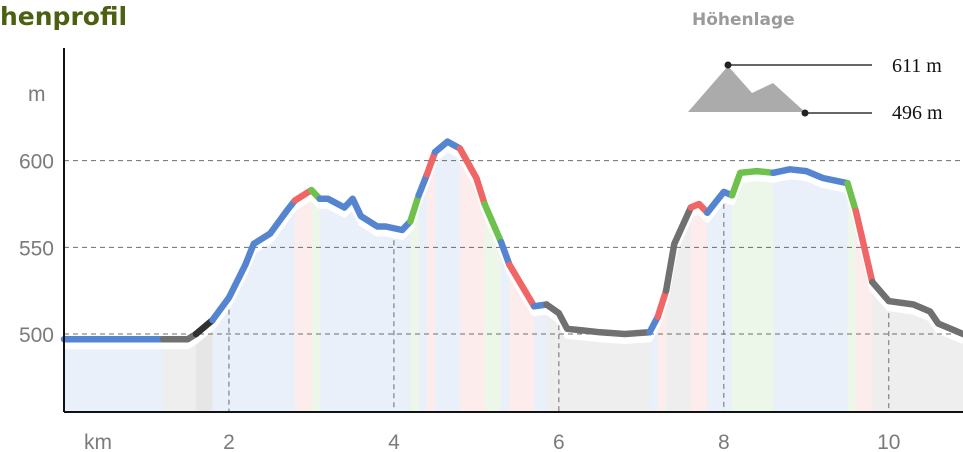  Describe the element at coordinates (724, 441) in the screenshot. I see `x-tick-label: 8` at that location.